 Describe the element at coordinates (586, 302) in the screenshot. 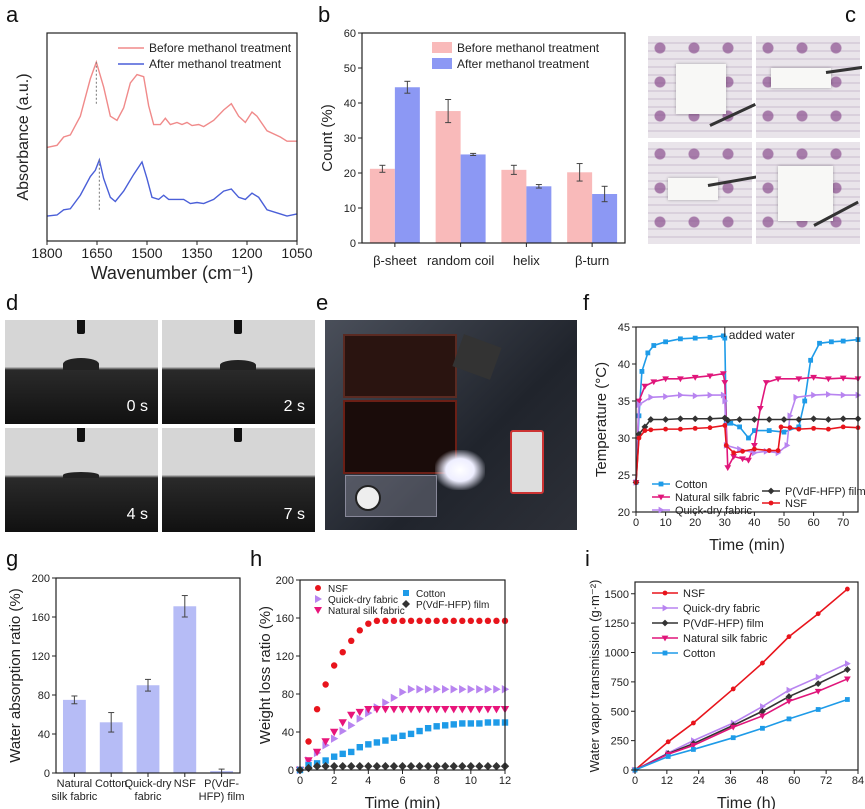

I see `panel-label-f: f` at that location.